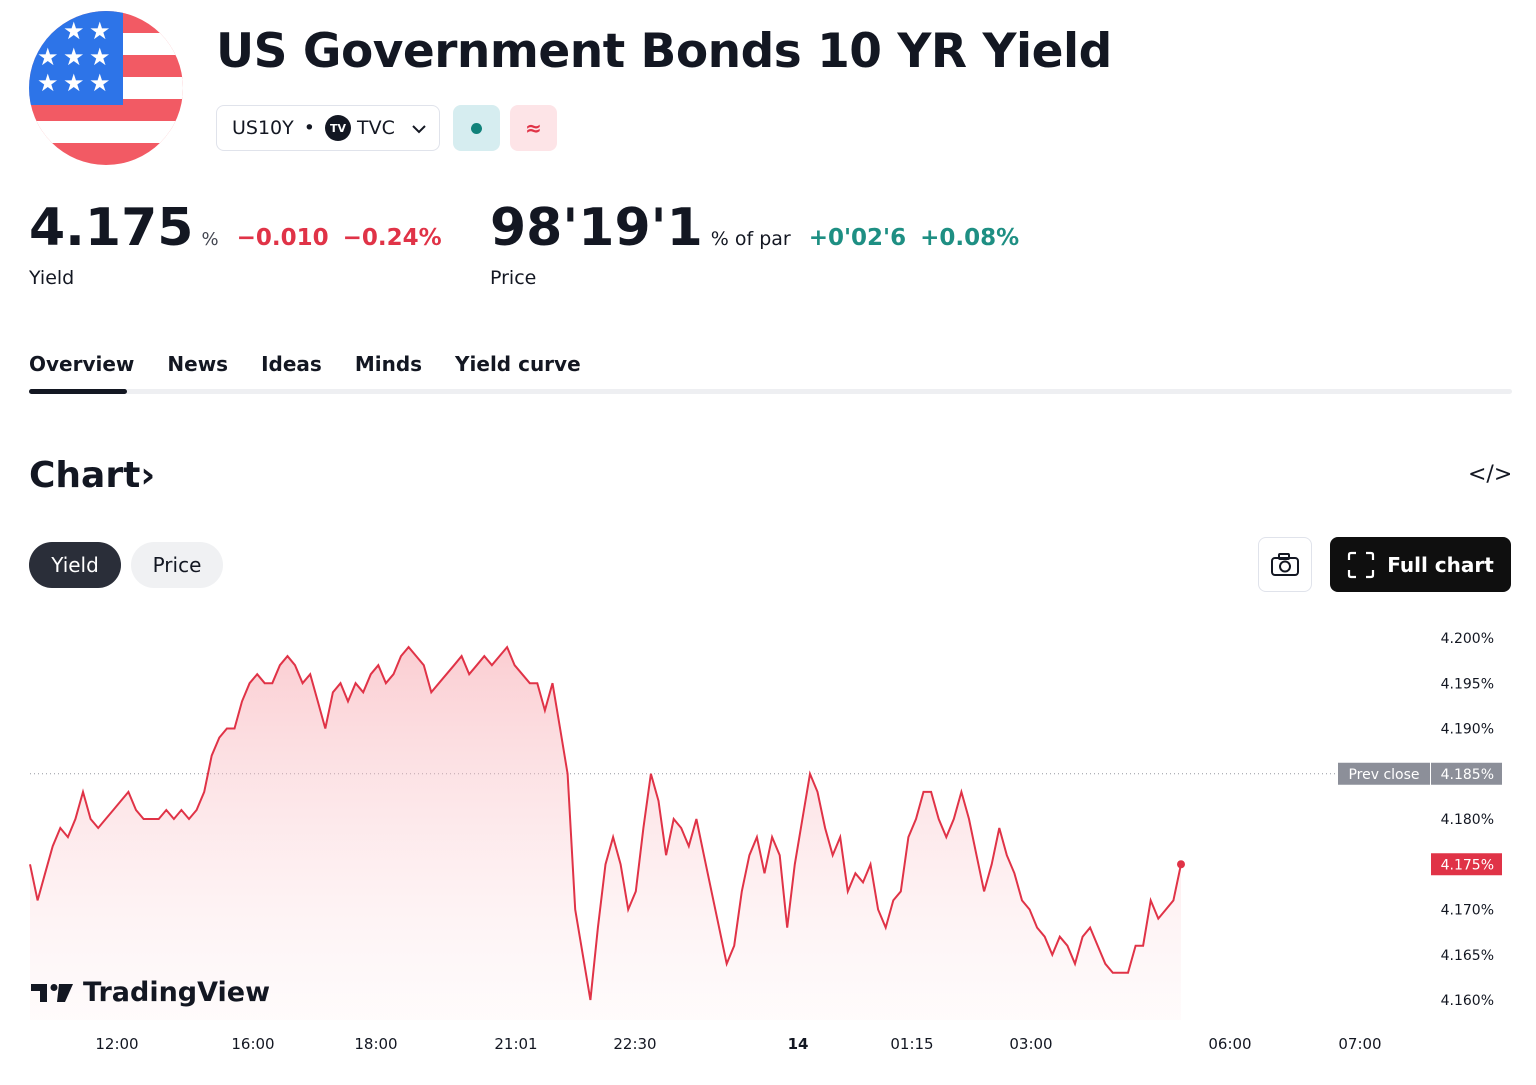 The width and height of the screenshot is (1536, 1085). Describe the element at coordinates (770, 391) in the screenshot. I see `tab-divider` at that location.